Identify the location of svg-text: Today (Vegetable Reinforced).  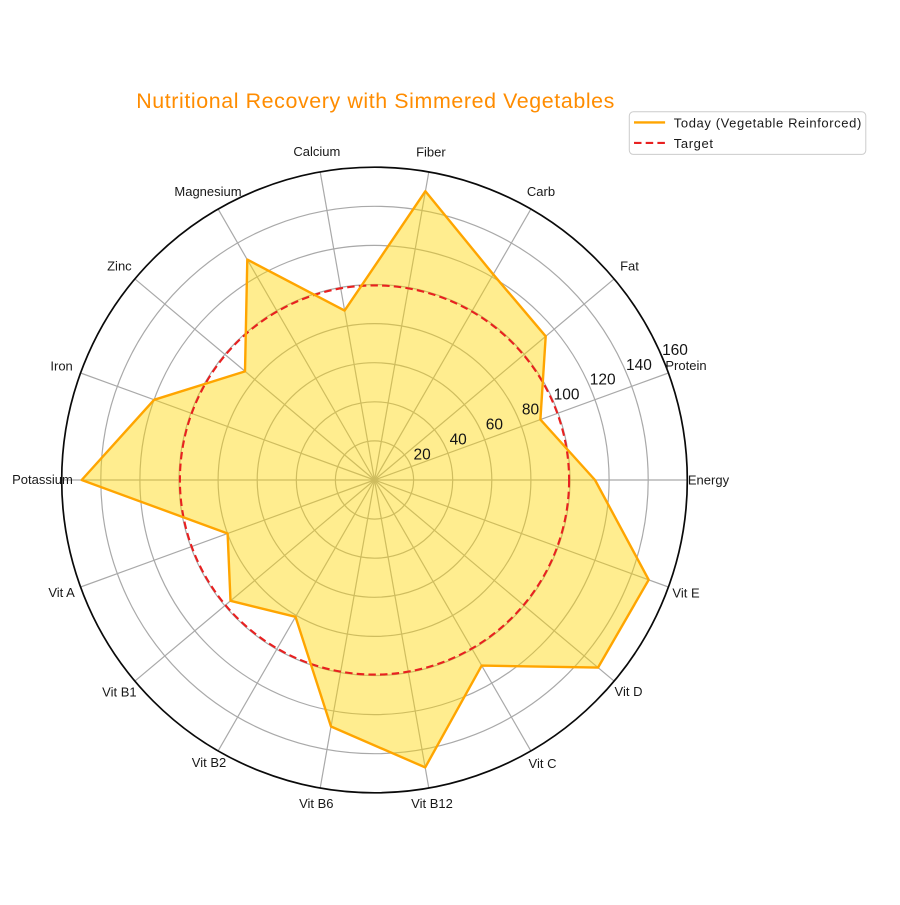
(768, 123).